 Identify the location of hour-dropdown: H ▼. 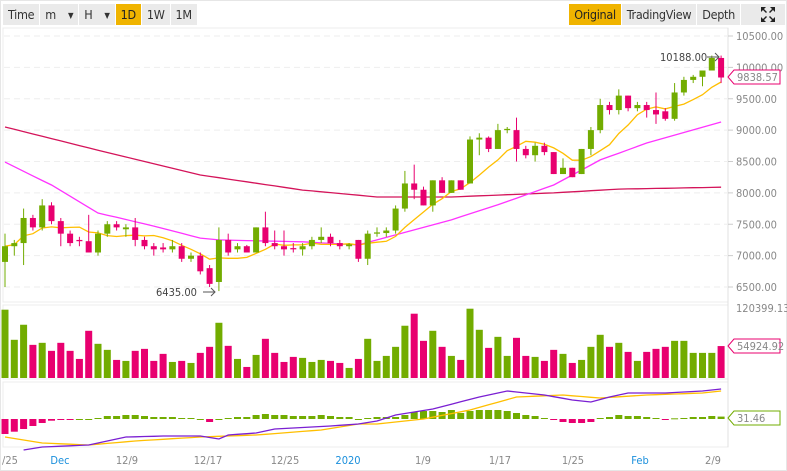
(97, 14).